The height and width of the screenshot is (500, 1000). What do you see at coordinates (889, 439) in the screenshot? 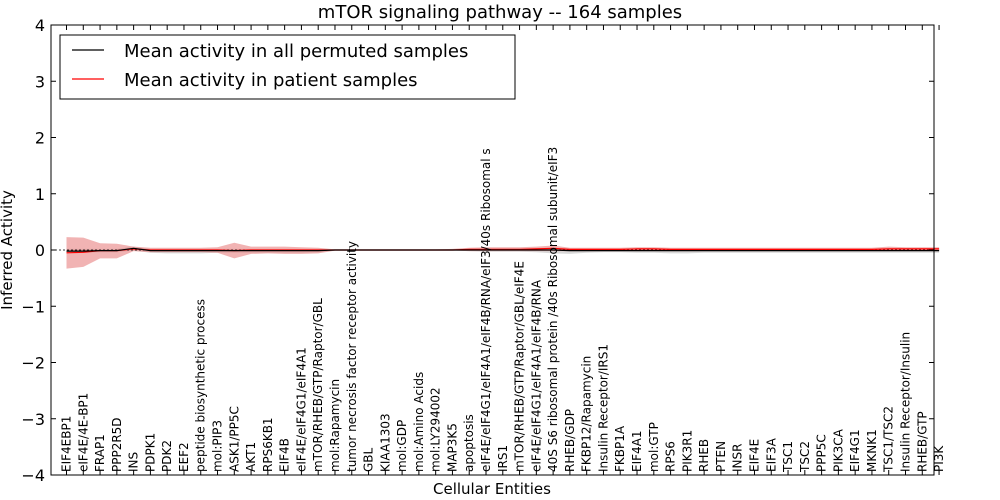
I see `x-tick-label: TSC1/TSC2` at bounding box center [889, 439].